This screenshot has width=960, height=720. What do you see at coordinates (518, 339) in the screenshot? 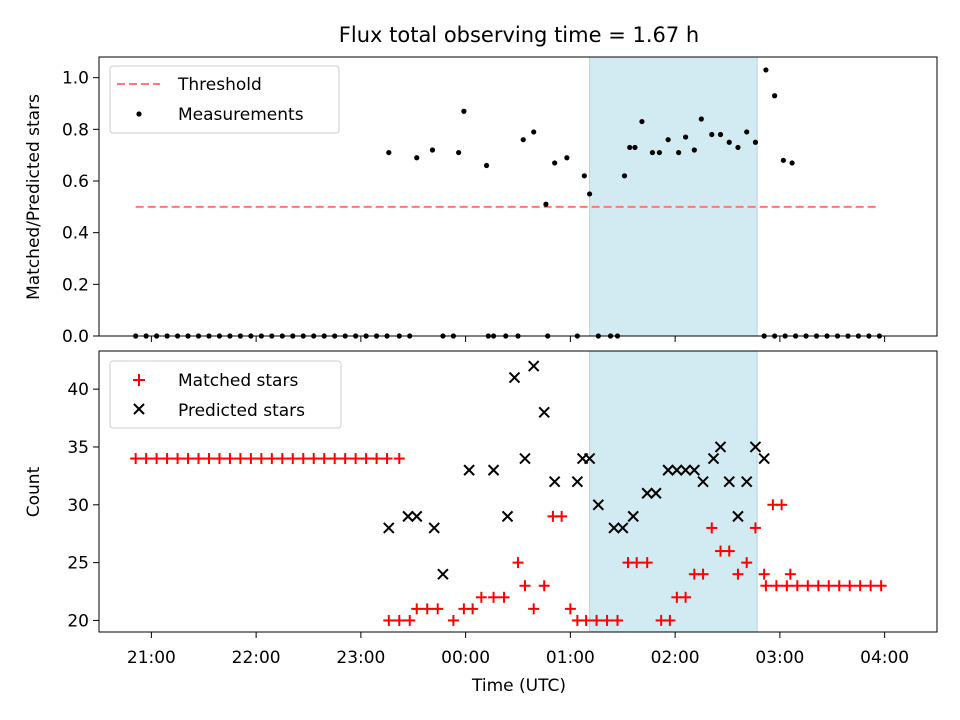
I see `top-x-ticks` at bounding box center [518, 339].